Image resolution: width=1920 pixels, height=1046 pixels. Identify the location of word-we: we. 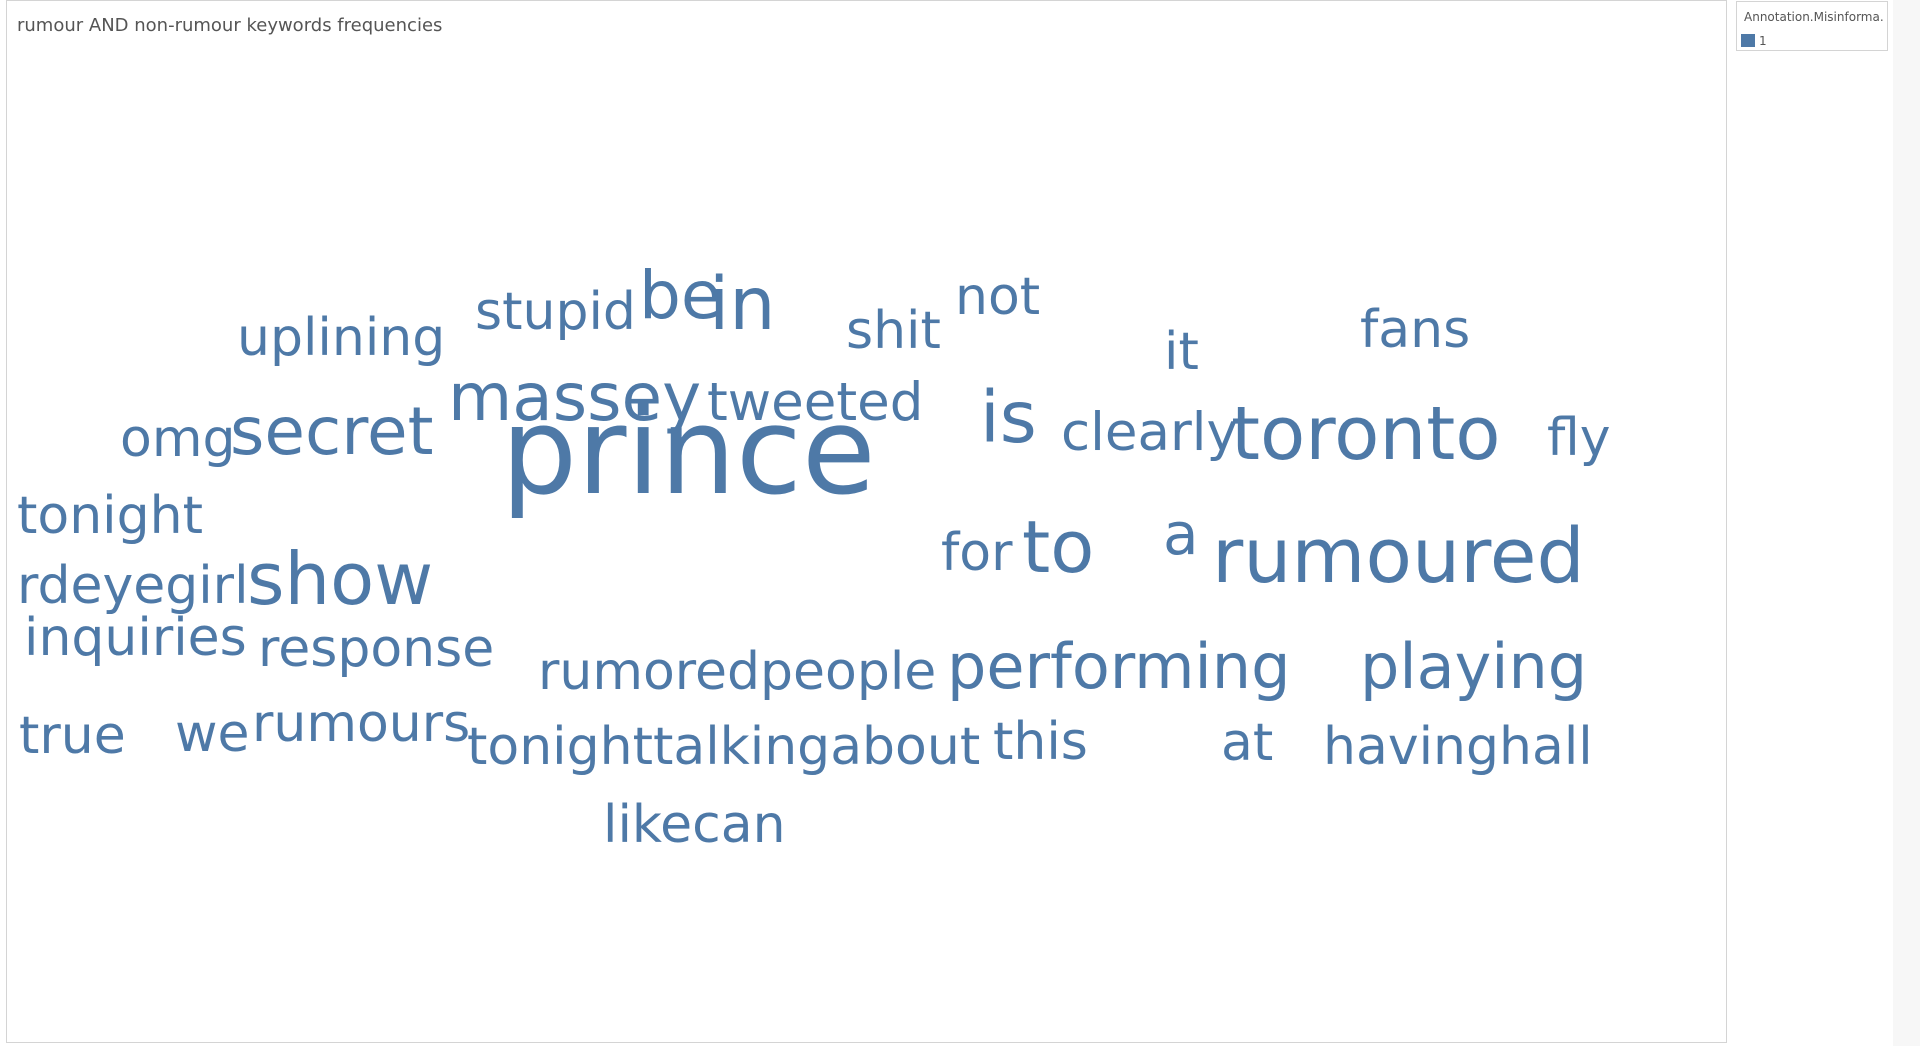
(212, 734).